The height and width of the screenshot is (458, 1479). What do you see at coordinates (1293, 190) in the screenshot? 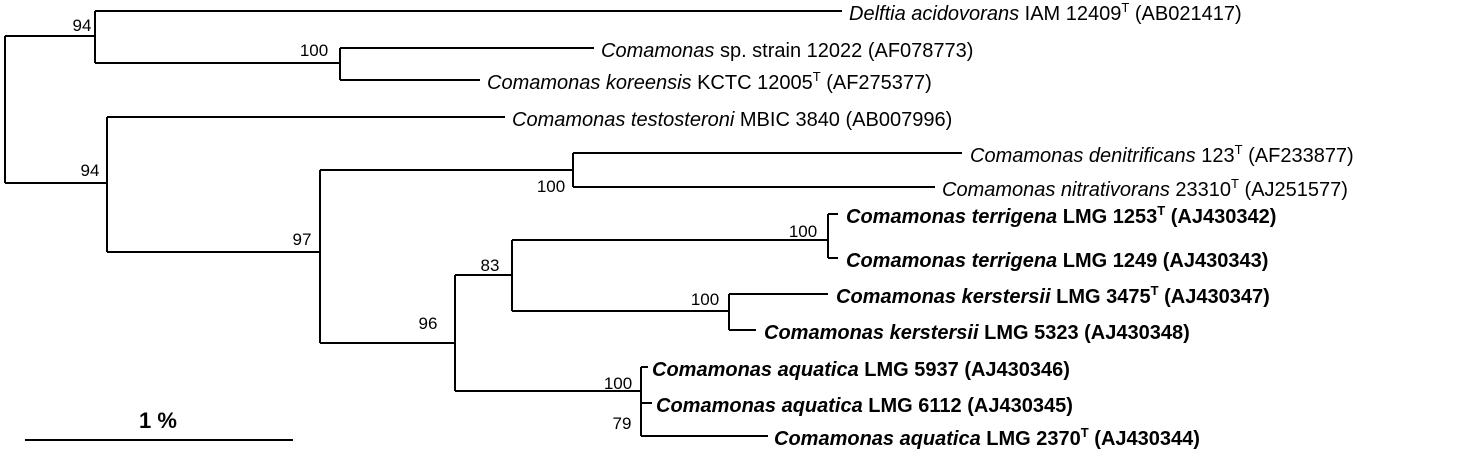
I see `taxon-accession: (AJ251577)` at bounding box center [1293, 190].